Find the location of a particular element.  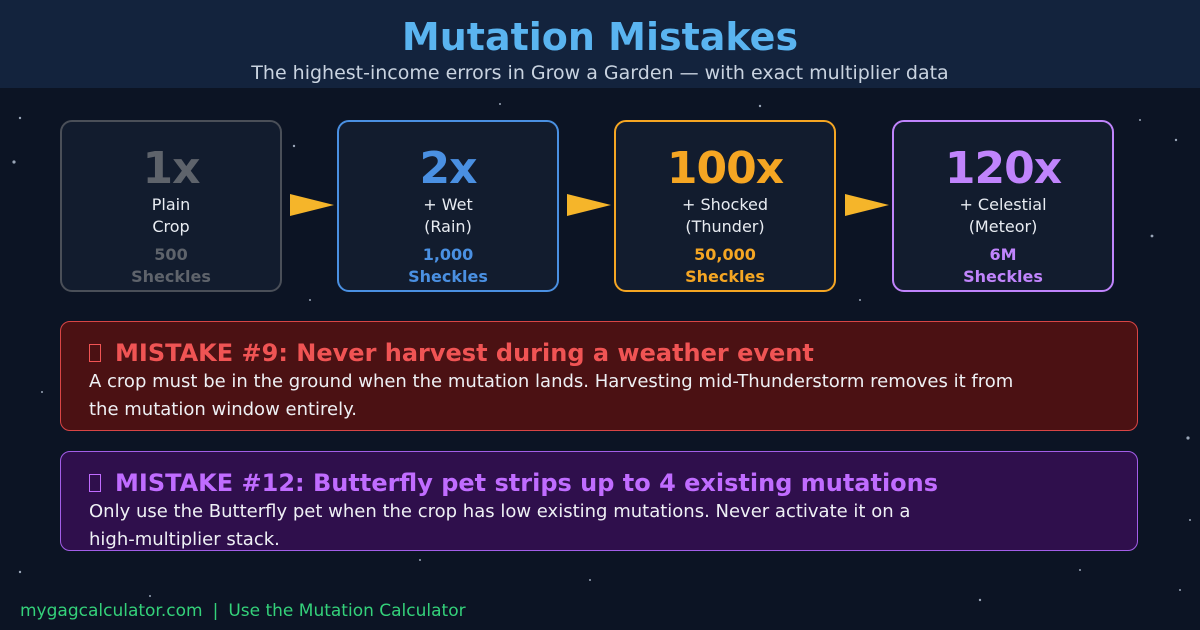

card-label: Plain is located at coordinates (171, 204).